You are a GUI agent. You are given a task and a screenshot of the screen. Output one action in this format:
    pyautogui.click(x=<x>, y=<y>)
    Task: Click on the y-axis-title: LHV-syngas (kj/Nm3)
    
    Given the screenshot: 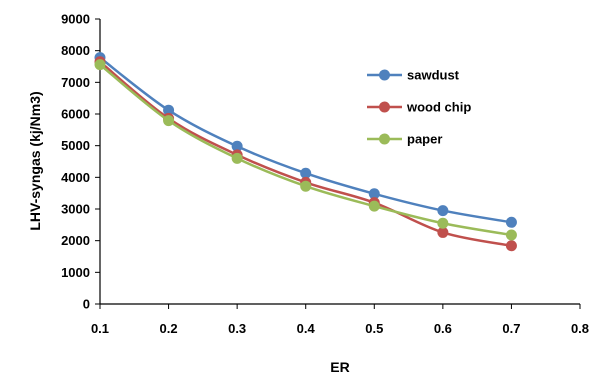 What is the action you would take?
    pyautogui.click(x=35, y=160)
    